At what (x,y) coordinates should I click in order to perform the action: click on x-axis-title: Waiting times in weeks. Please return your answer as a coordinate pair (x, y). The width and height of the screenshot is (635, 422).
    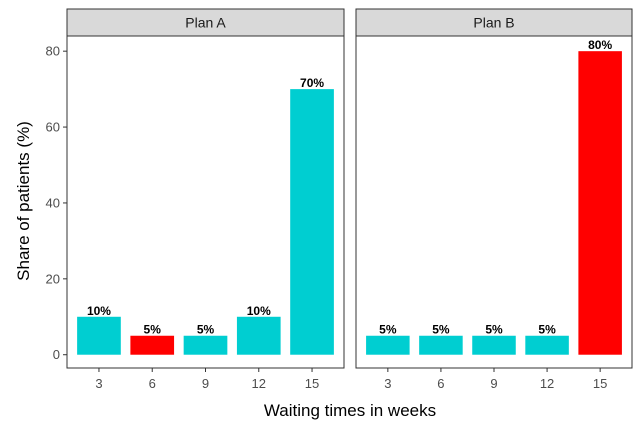
    Looking at the image, I should click on (350, 410).